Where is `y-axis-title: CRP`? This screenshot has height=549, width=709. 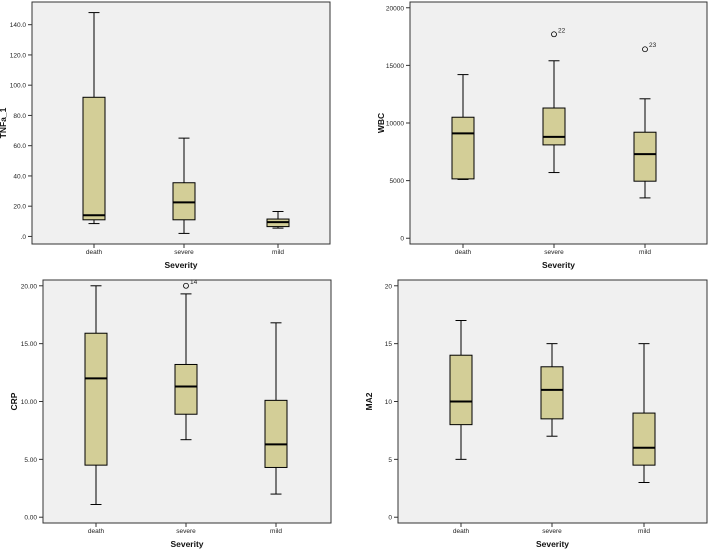
y-axis-title: CRP is located at coordinates (14, 401).